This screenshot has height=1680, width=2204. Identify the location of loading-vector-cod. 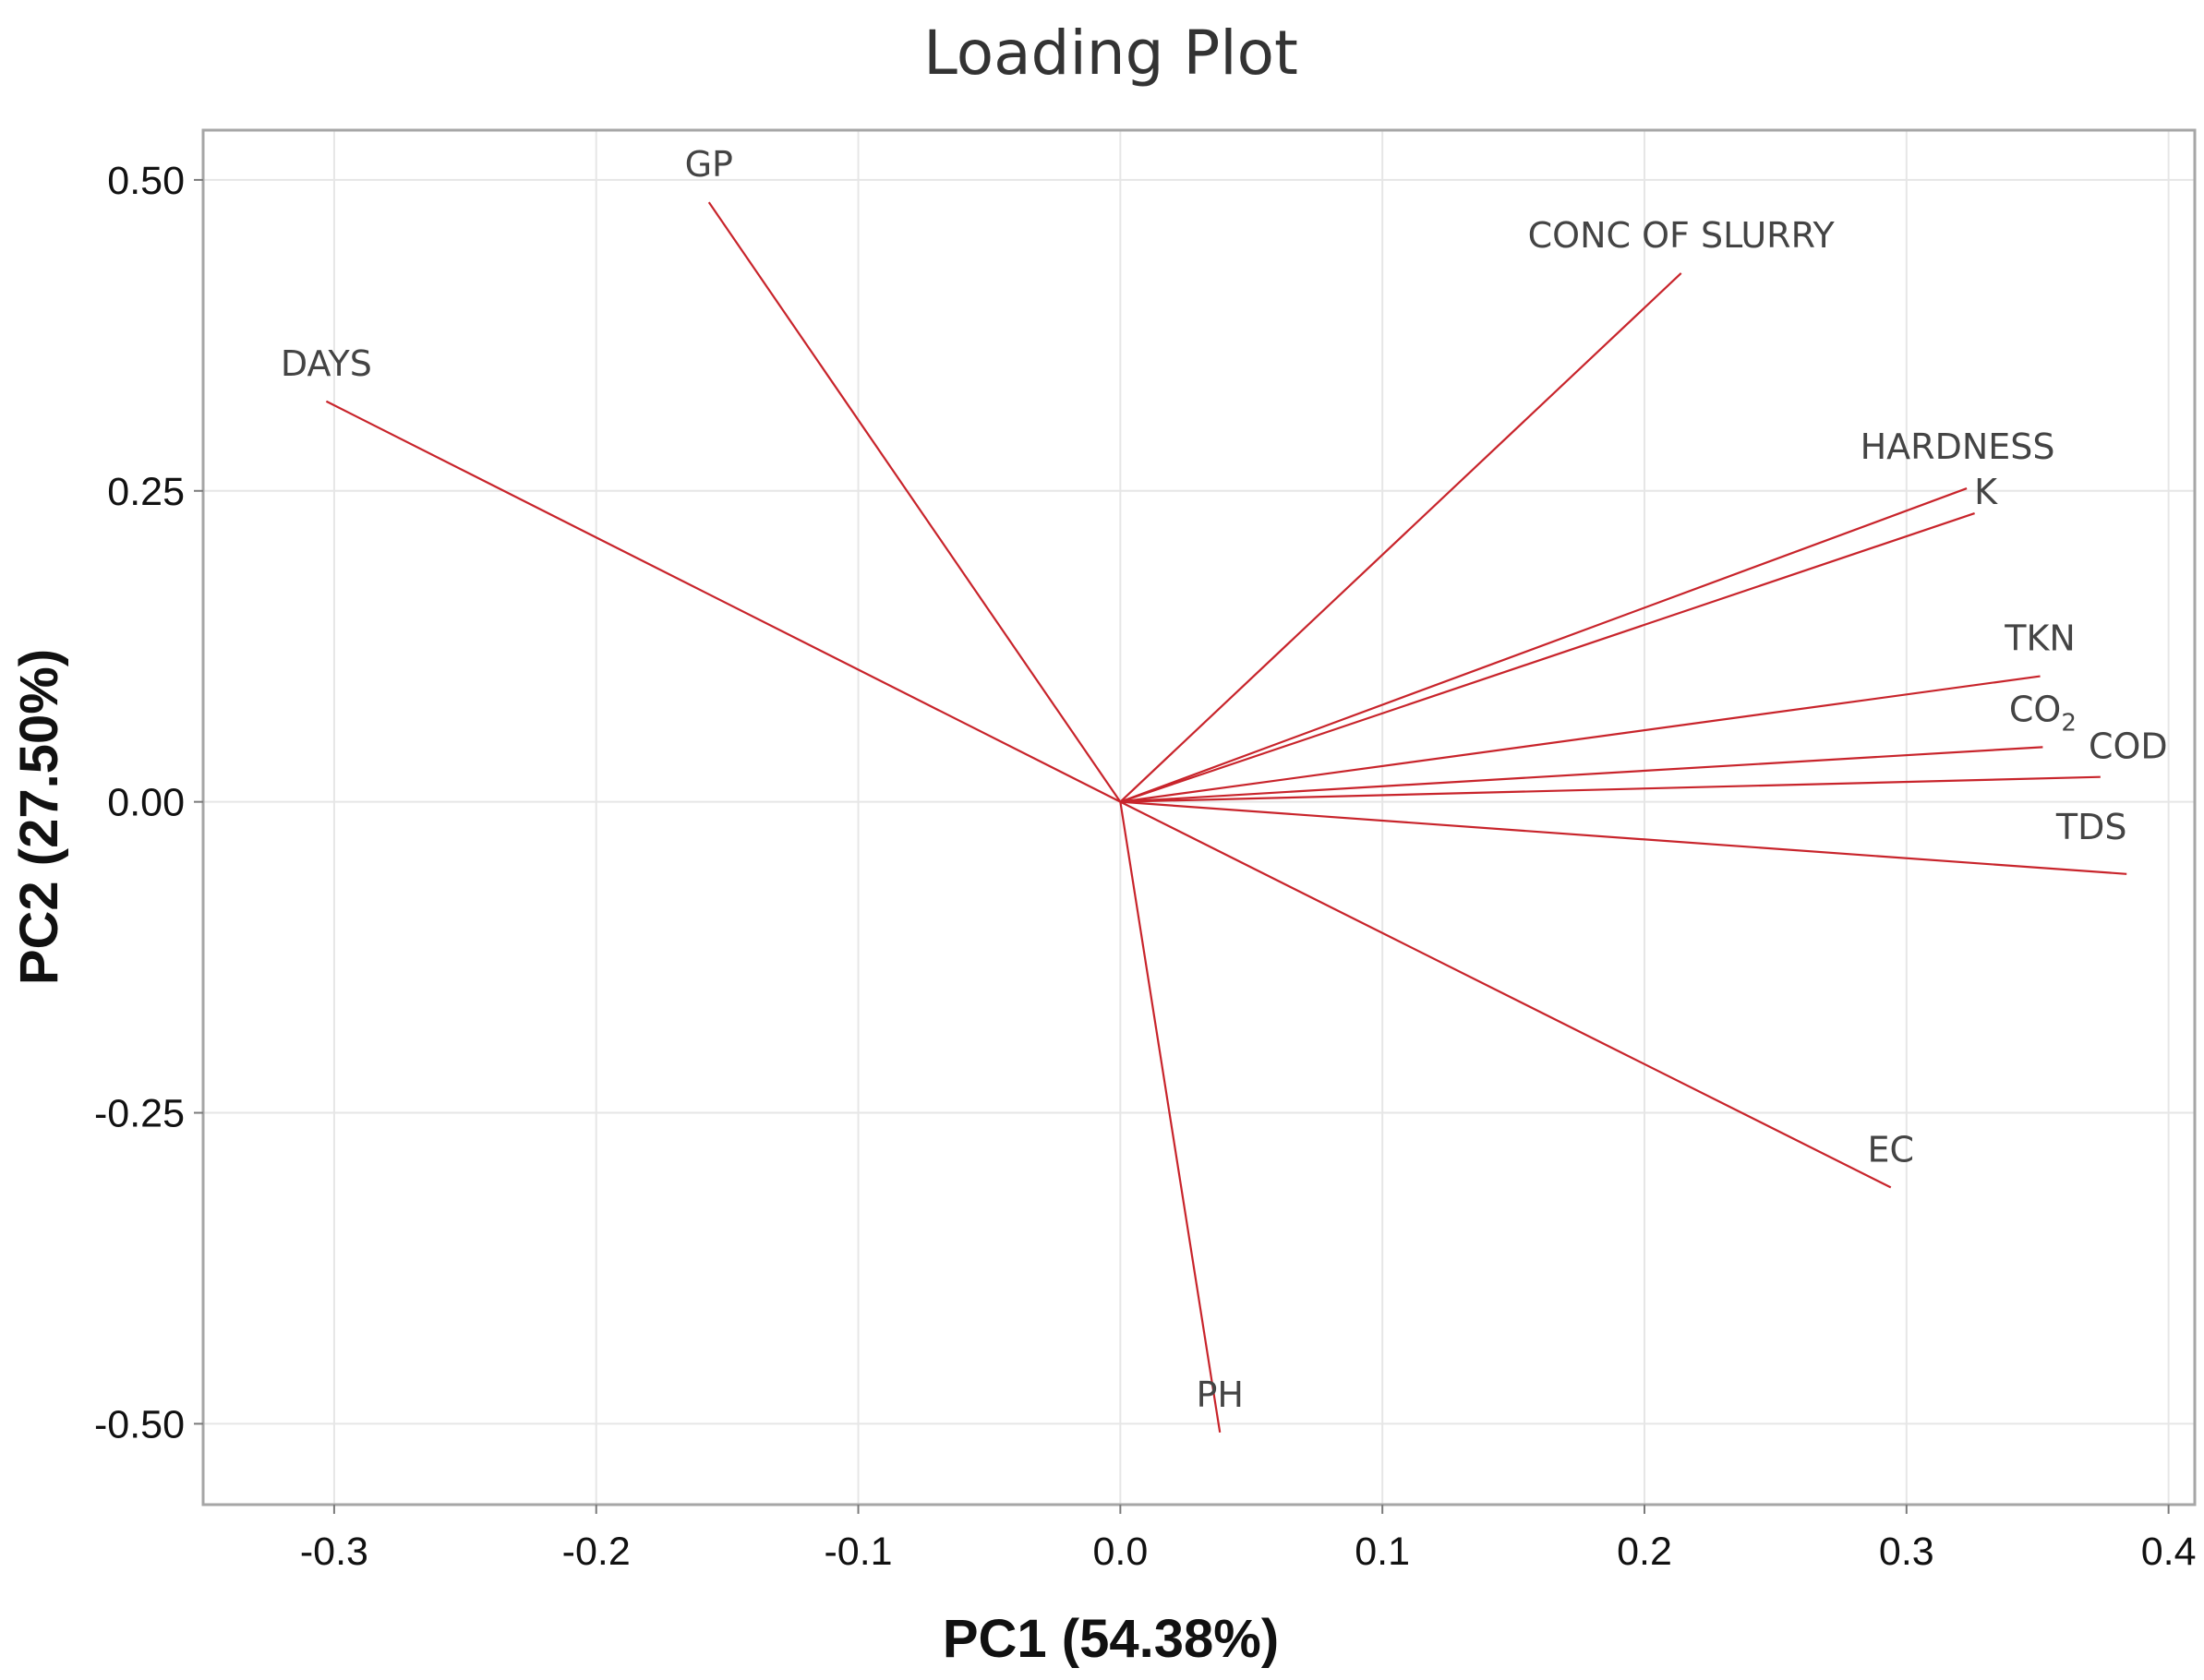
(1610, 789).